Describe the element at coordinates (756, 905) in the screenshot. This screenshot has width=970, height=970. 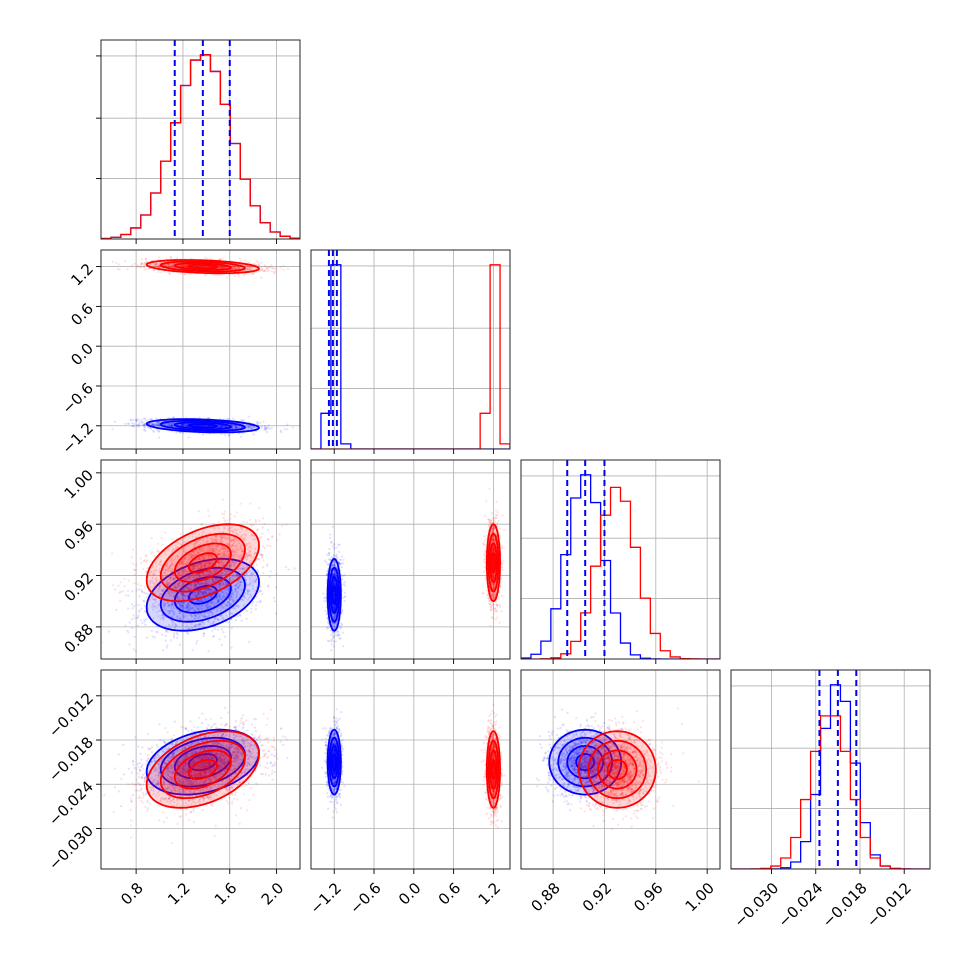
I see `x-tick-label: −0.030` at that location.